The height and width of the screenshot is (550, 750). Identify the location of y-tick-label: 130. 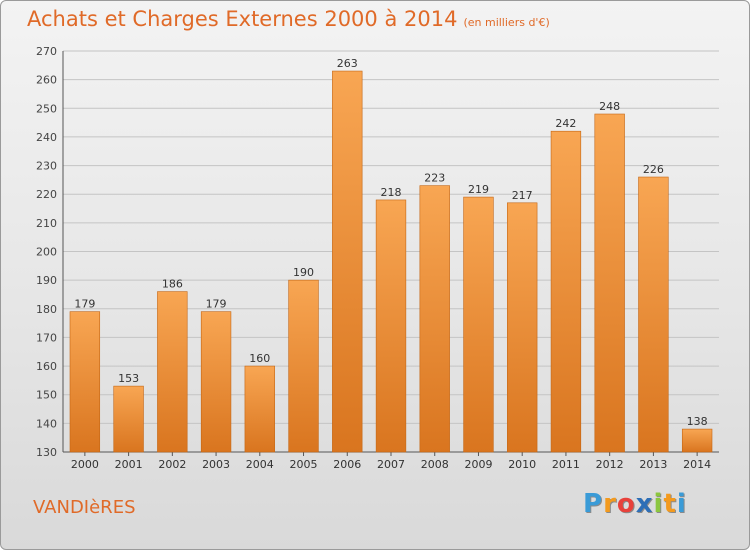
(46, 452).